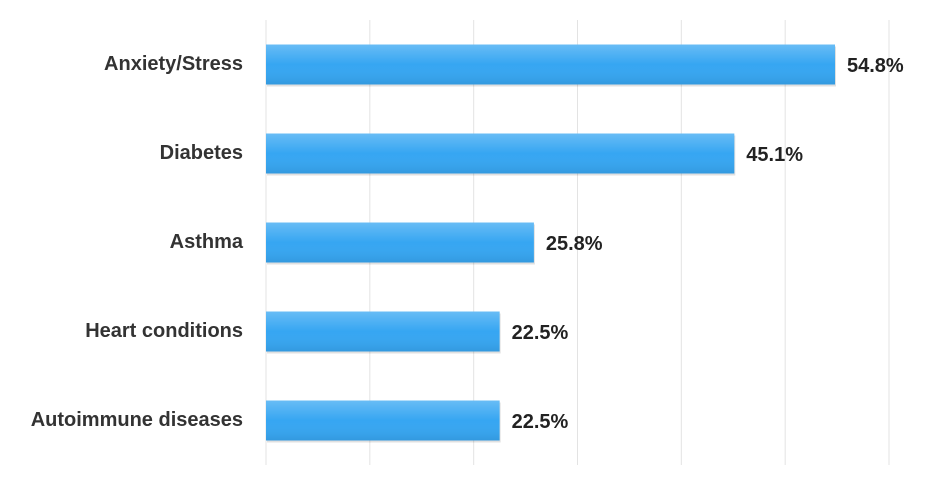  Describe the element at coordinates (164, 331) in the screenshot. I see `category-label: Heart conditions` at that location.